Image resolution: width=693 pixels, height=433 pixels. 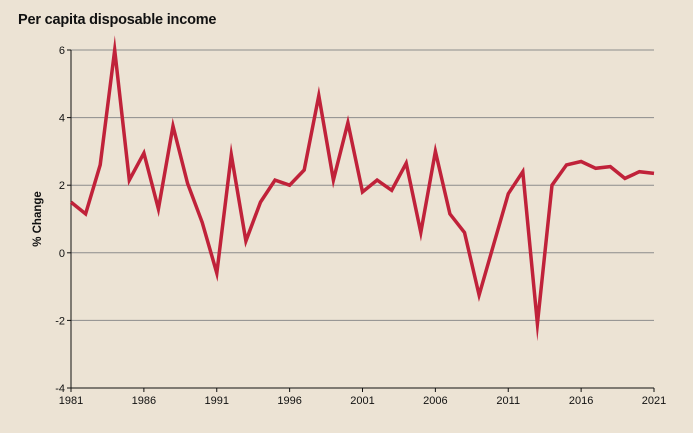 What do you see at coordinates (289, 401) in the screenshot?
I see `x-tick-label: 1996` at bounding box center [289, 401].